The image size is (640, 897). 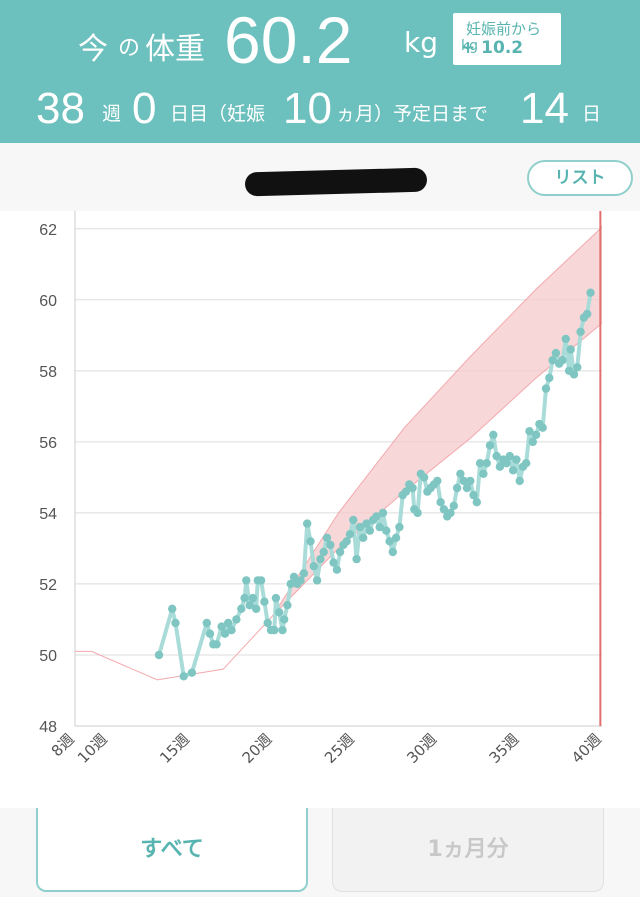 I want to click on x-tick-label: 25週, so click(x=339, y=748).